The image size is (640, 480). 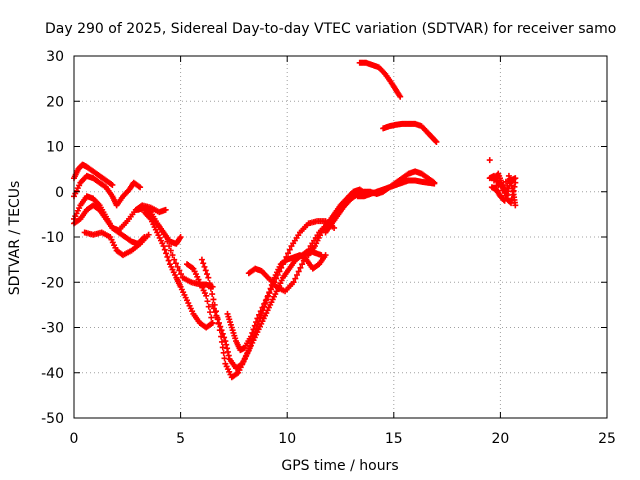 I want to click on series-track-d, so click(x=109, y=224).